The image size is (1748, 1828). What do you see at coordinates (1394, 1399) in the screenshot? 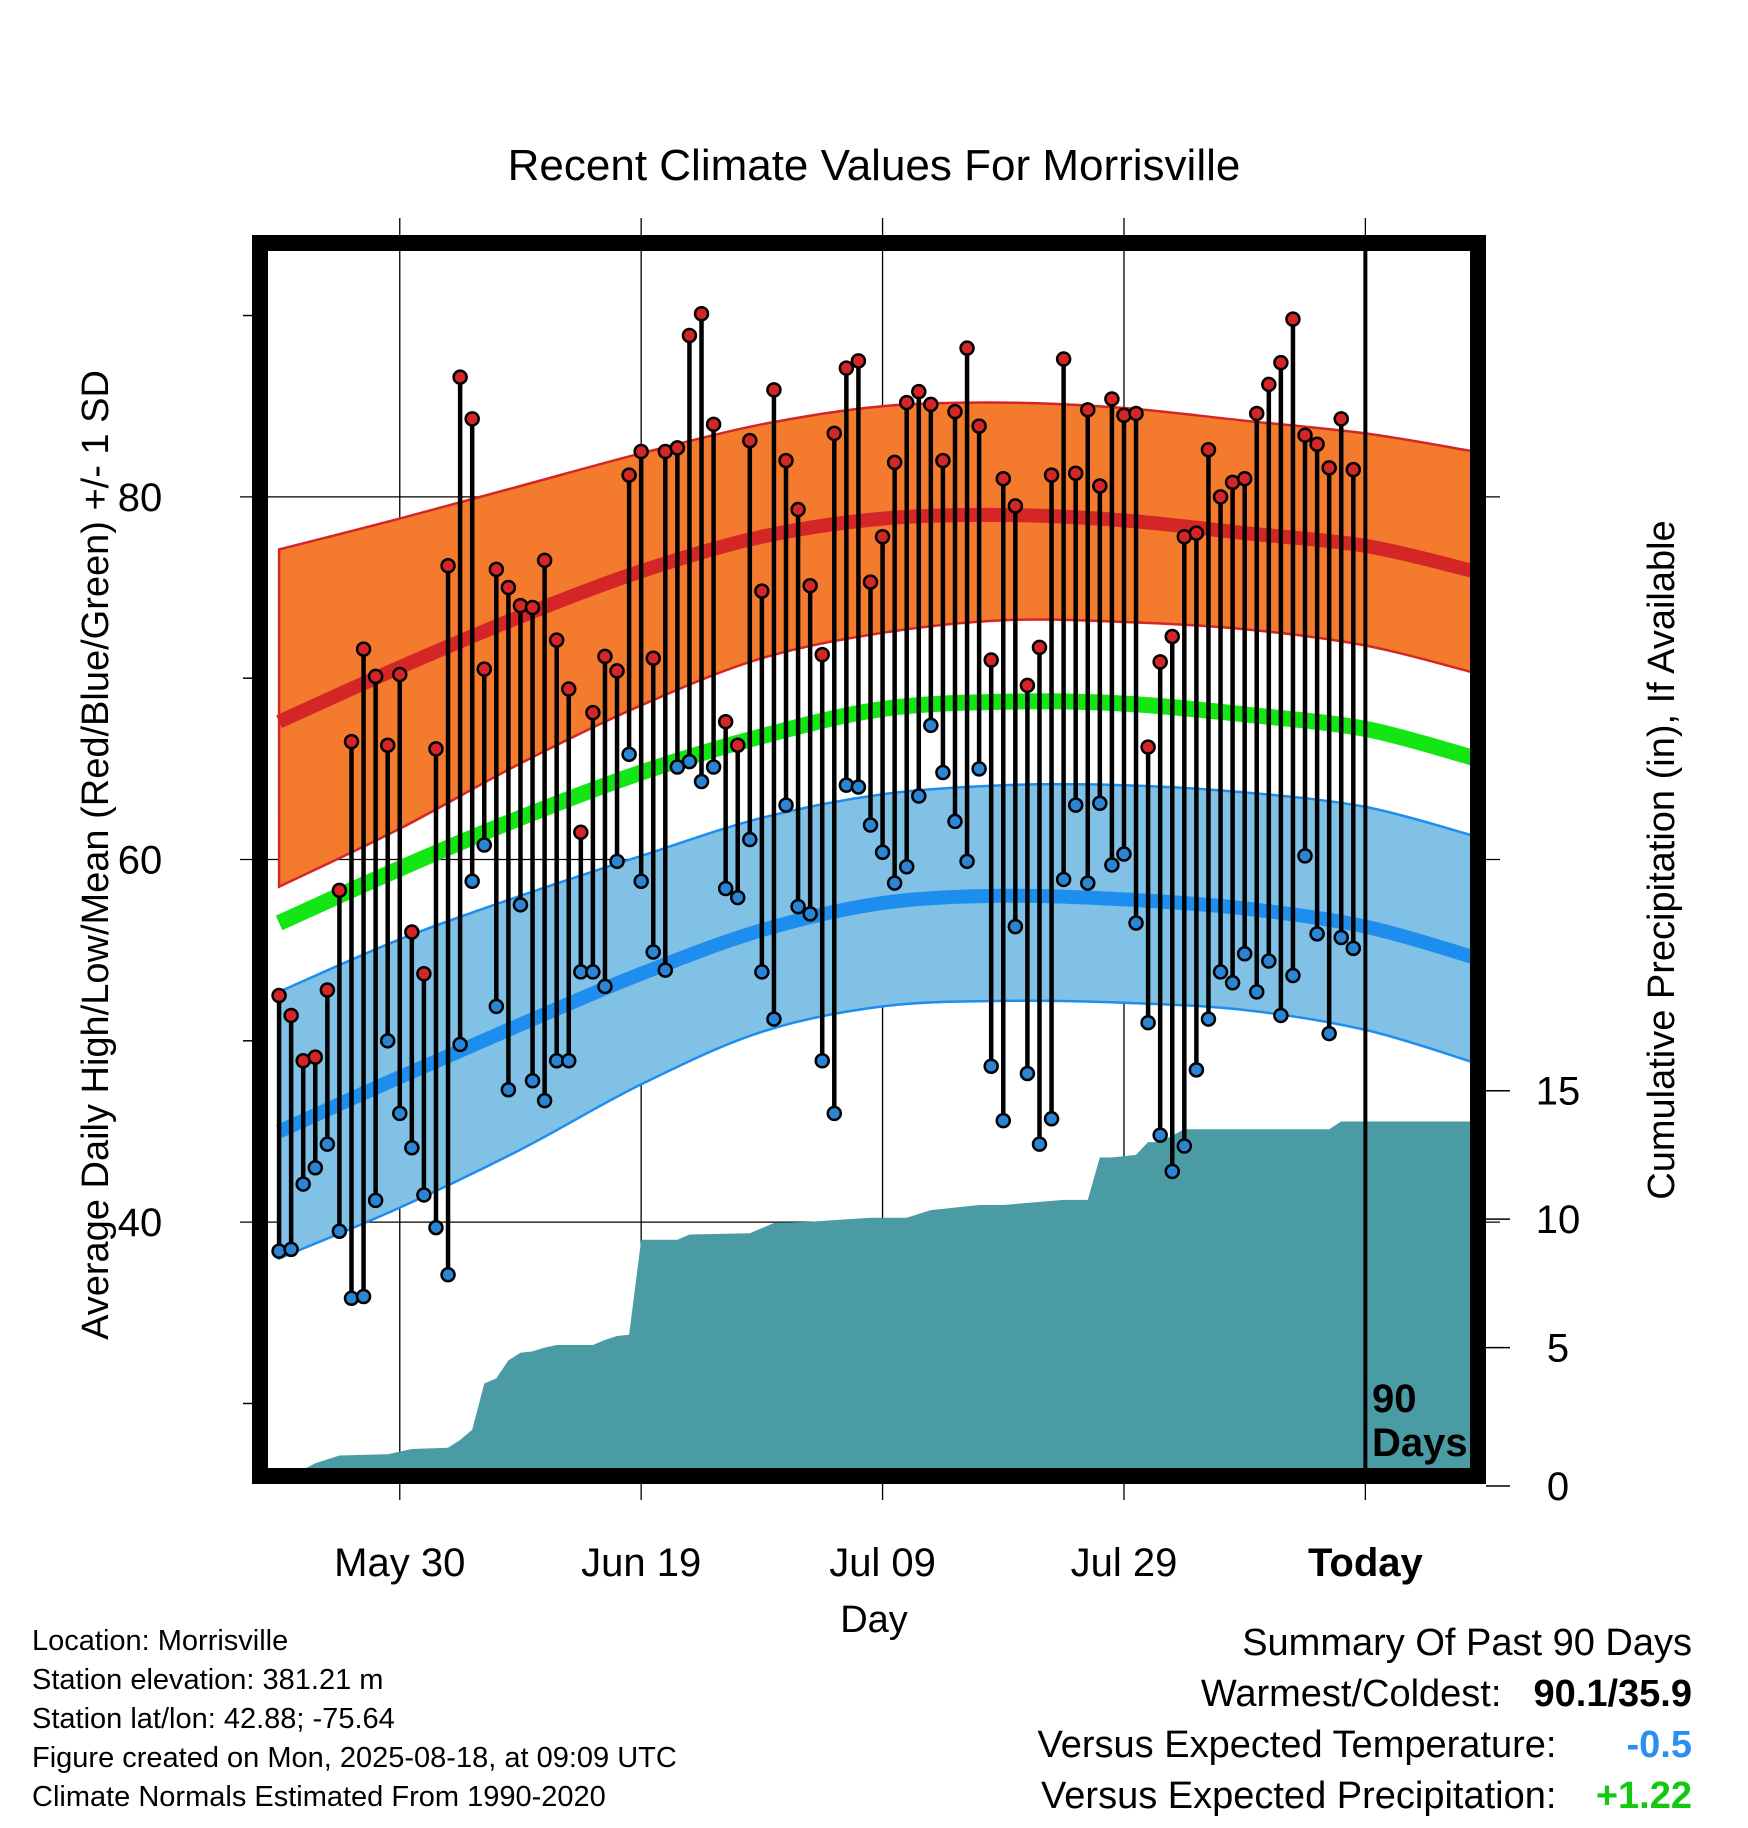
I see `today-days-label-line1: 90` at bounding box center [1394, 1399].